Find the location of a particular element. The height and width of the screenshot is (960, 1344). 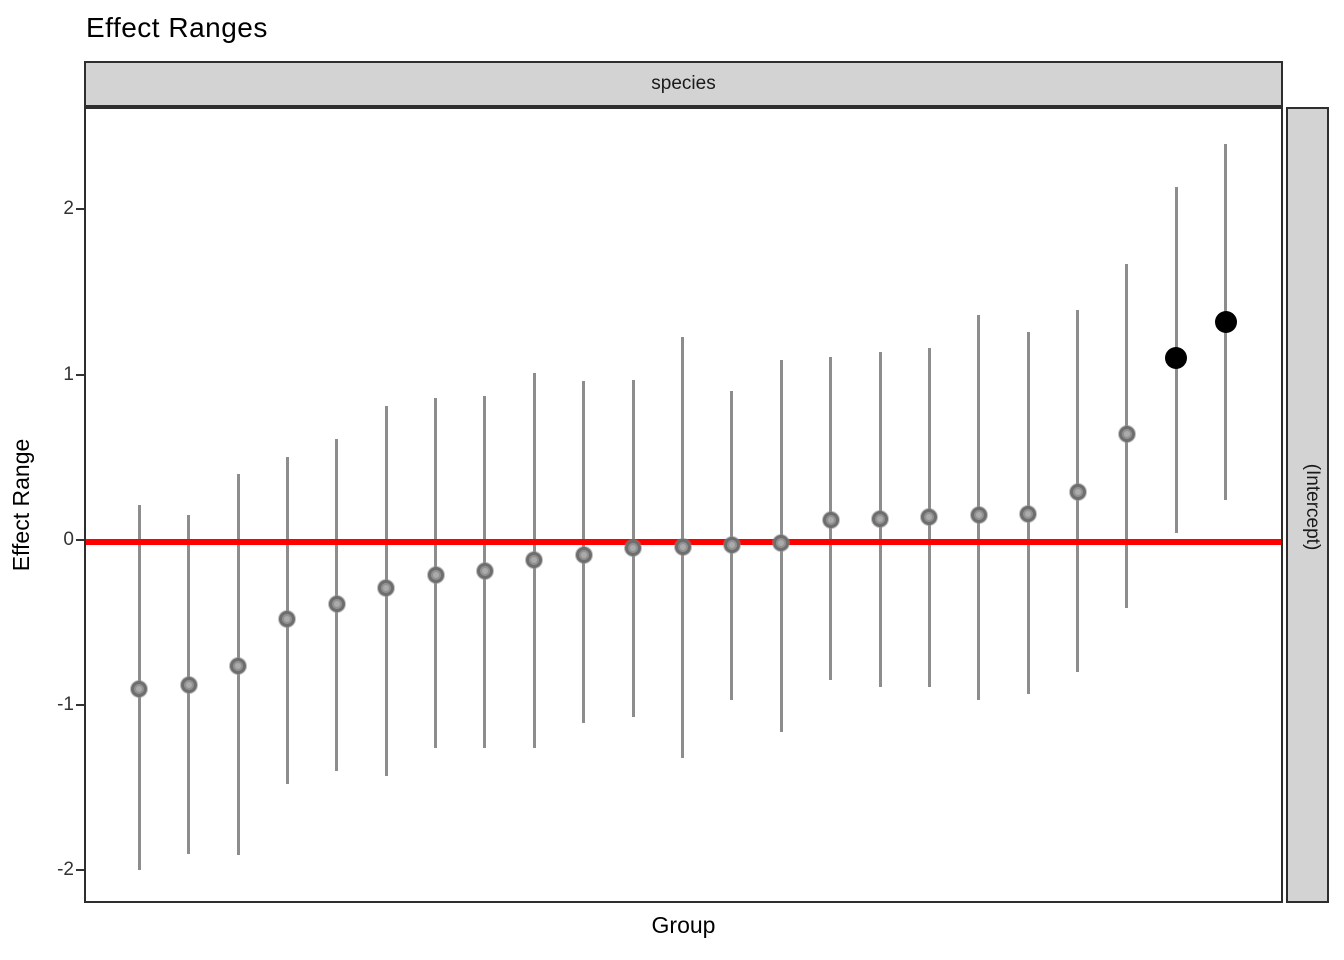

y-tick-label: 0 is located at coordinates (68, 539).